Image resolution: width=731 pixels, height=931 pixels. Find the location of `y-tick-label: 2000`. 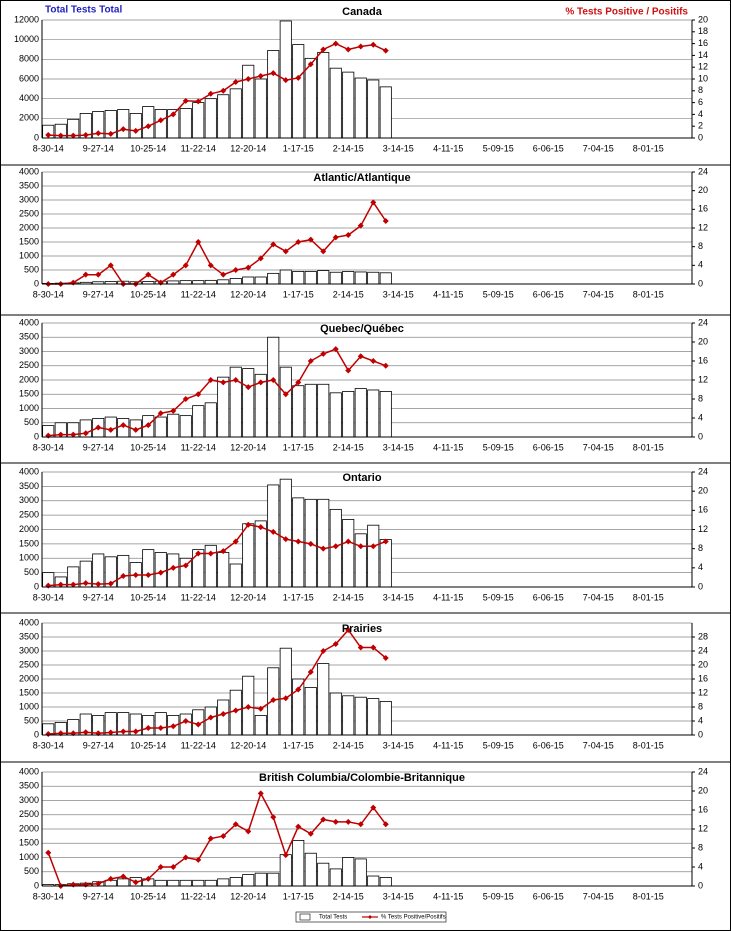

y-tick-label: 2000 is located at coordinates (29, 227).